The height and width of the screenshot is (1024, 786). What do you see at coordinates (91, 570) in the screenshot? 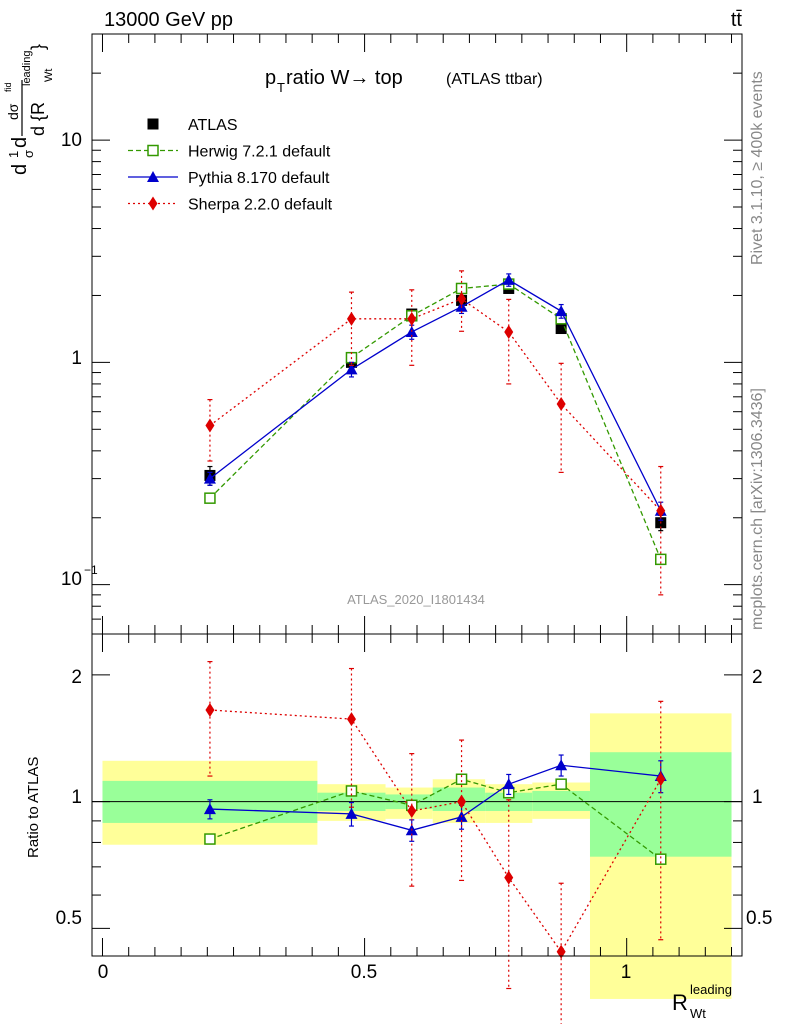
I see `ytick-label-0p1-exponent: −1` at bounding box center [91, 570].